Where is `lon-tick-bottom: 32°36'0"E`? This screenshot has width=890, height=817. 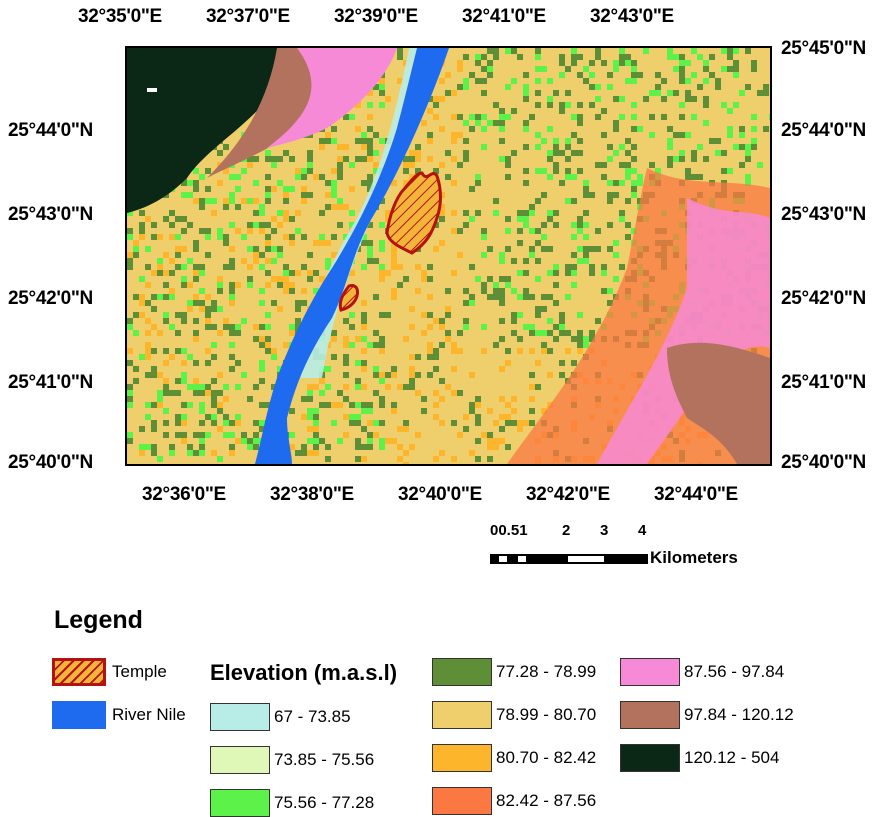 lon-tick-bottom: 32°36'0"E is located at coordinates (184, 494).